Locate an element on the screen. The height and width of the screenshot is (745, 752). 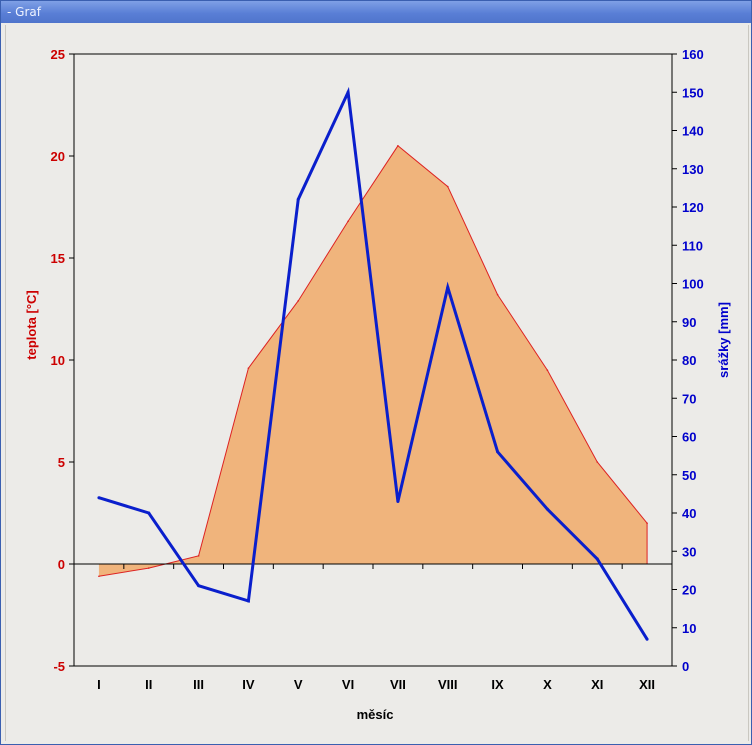
y-tick-label-right: 110 is located at coordinates (692, 245).